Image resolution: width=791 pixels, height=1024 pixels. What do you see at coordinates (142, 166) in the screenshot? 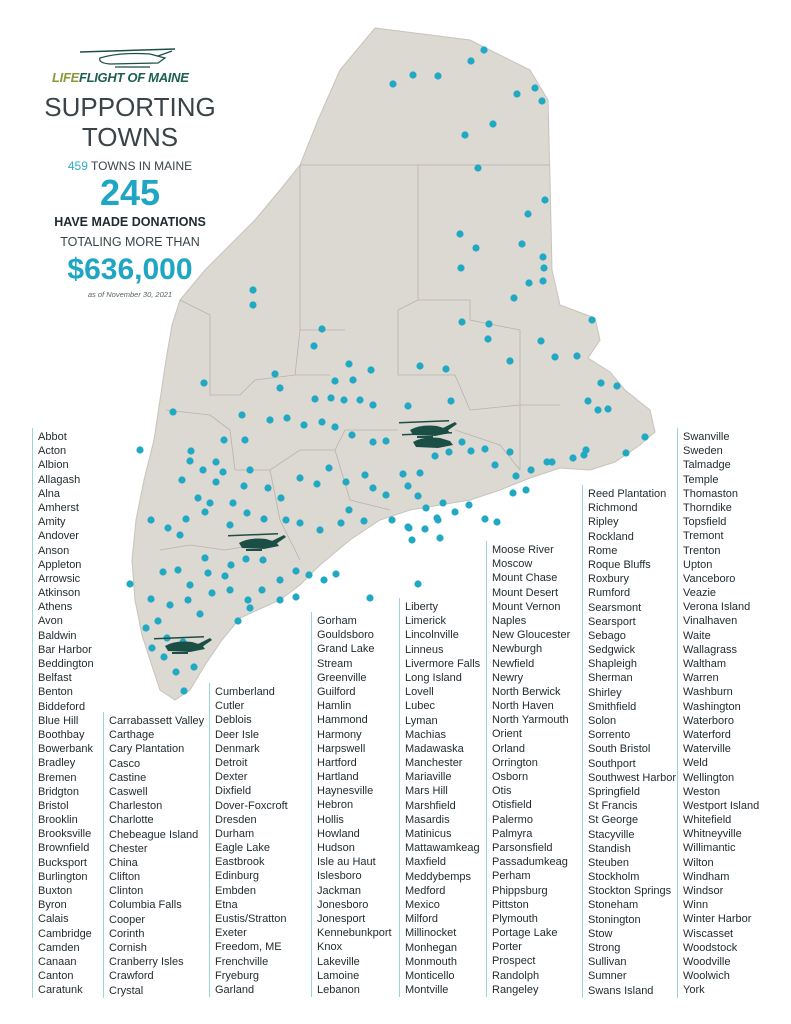
I see `towns-label: TOWNS IN MAINE` at bounding box center [142, 166].